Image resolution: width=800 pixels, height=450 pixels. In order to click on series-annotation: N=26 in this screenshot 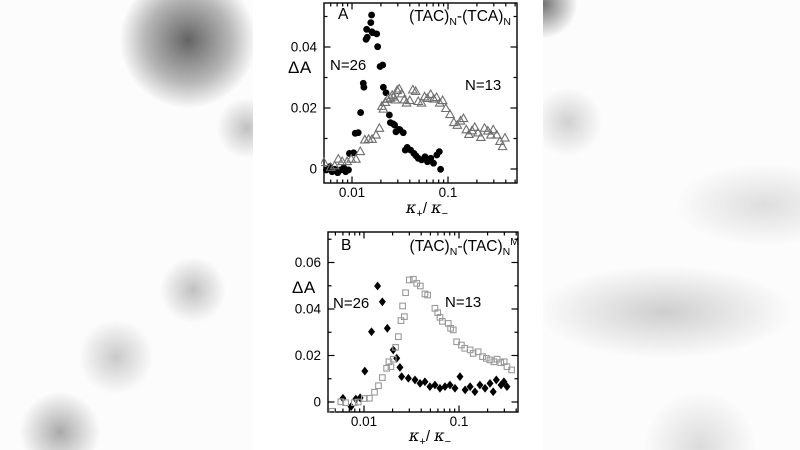, I will do `click(351, 303)`.